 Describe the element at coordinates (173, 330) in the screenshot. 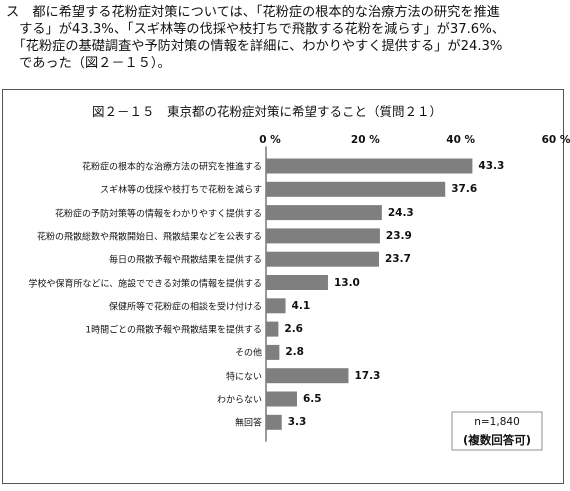

I see `category-label: 1時間ごとの飛散予報や飛散結果を提供する` at that location.